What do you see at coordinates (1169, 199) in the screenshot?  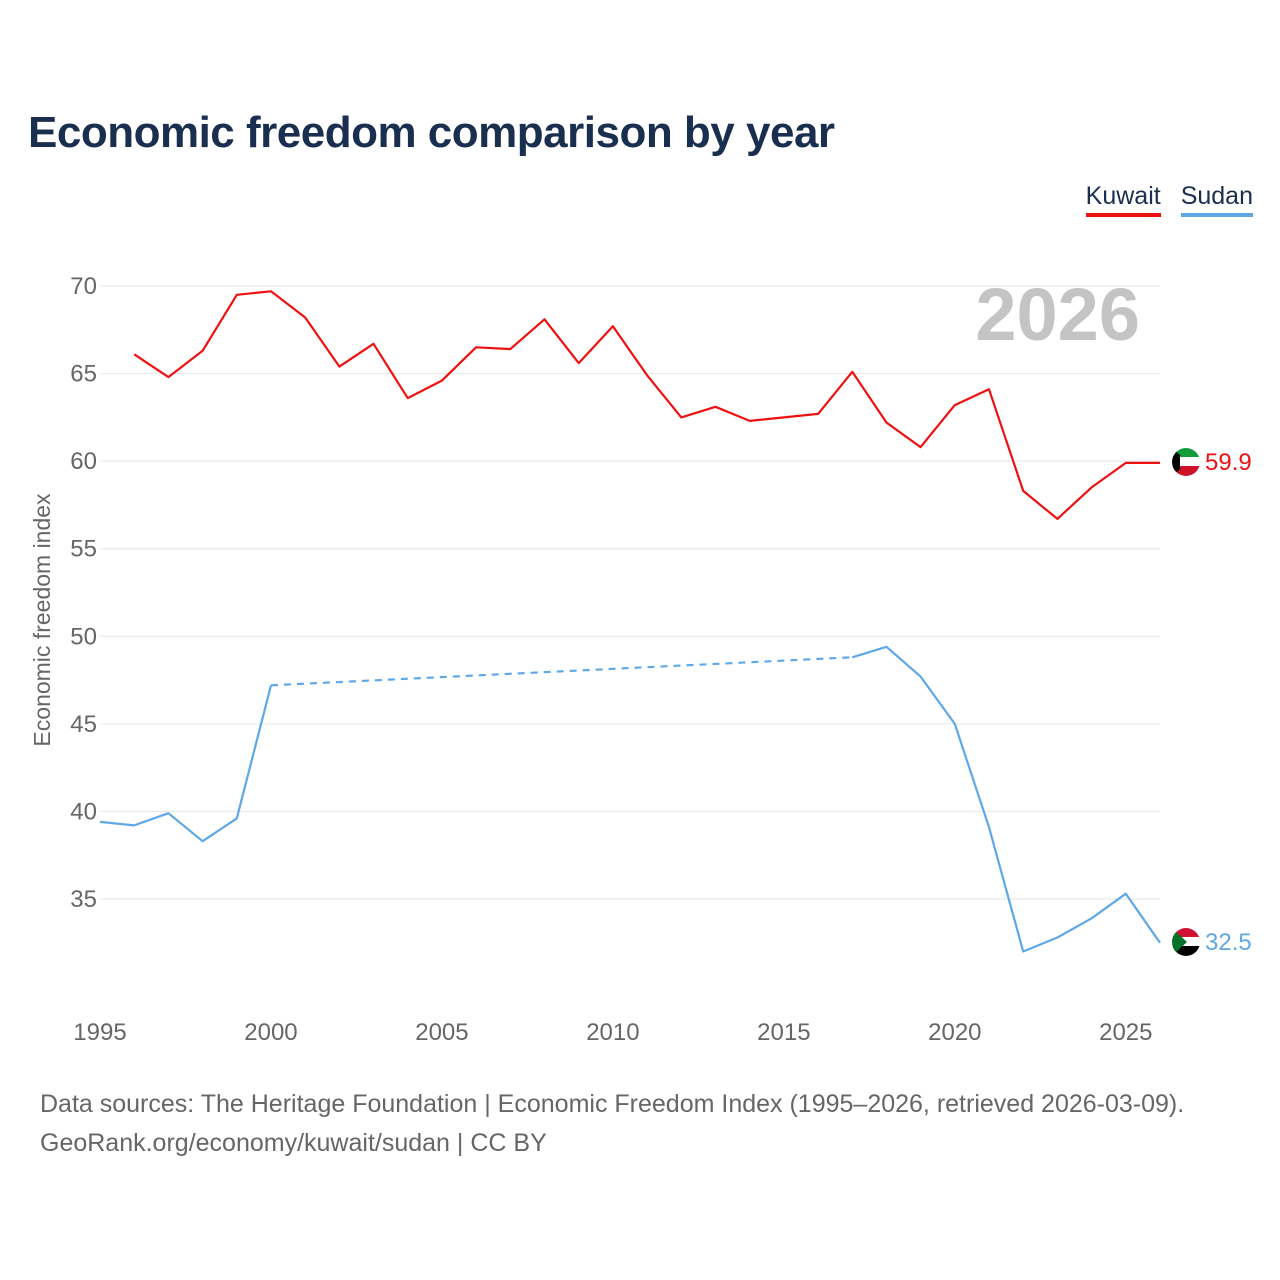 I see `legend: Kuwait Sudan` at bounding box center [1169, 199].